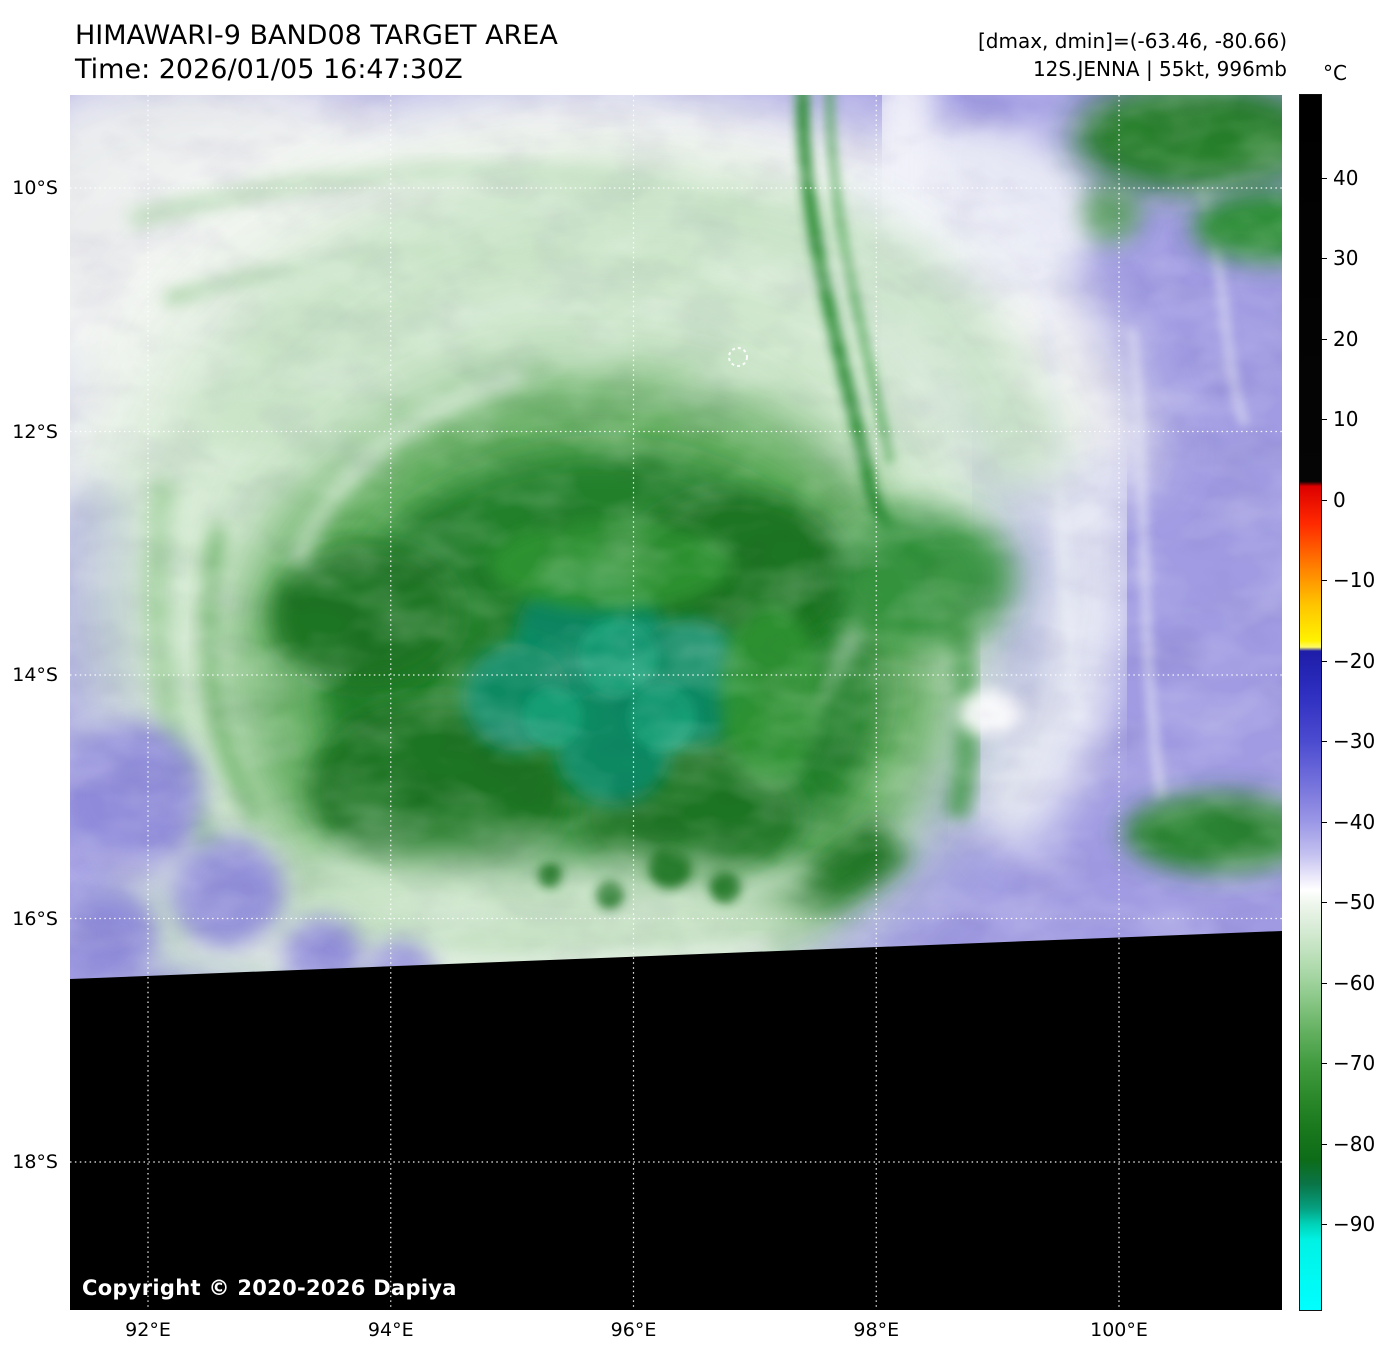  What do you see at coordinates (1119, 1330) in the screenshot?
I see `lon-tick-label: 100°E` at bounding box center [1119, 1330].